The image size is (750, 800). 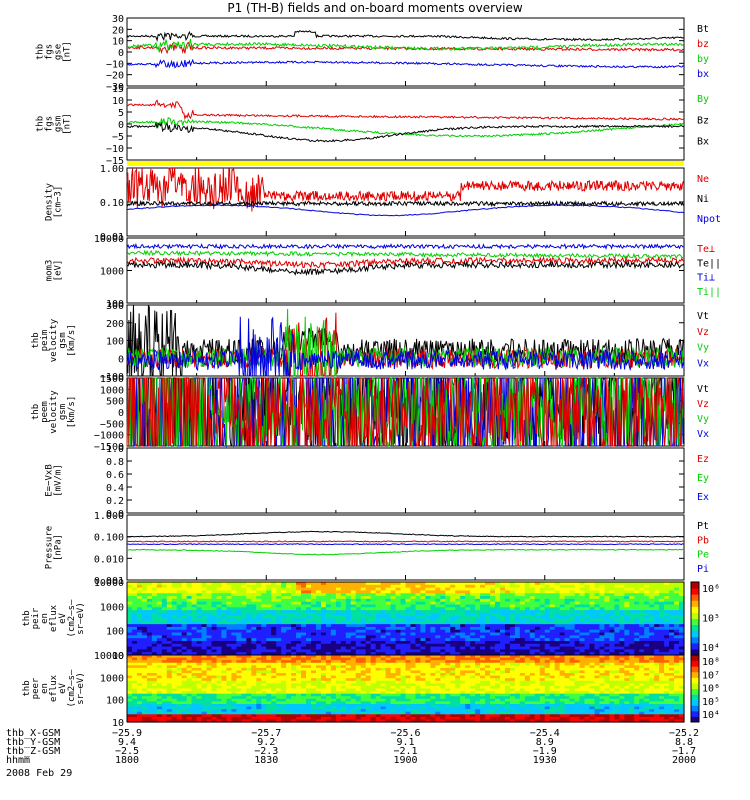 I want to click on panel-peim-velocity-ytick-label: −100, so click(x=112, y=377).